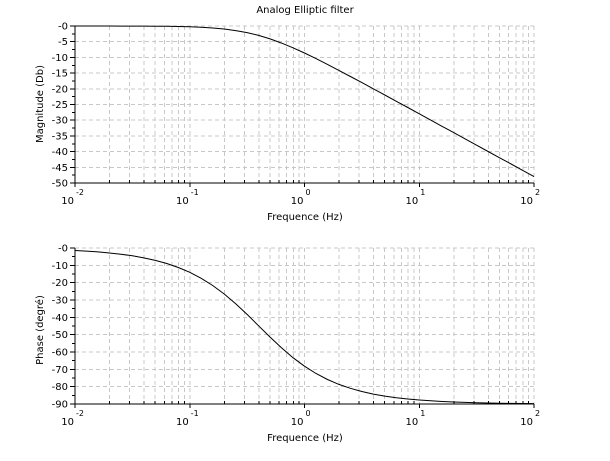  I want to click on magnitude-axis-label: Magnitude (Db), so click(40, 104).